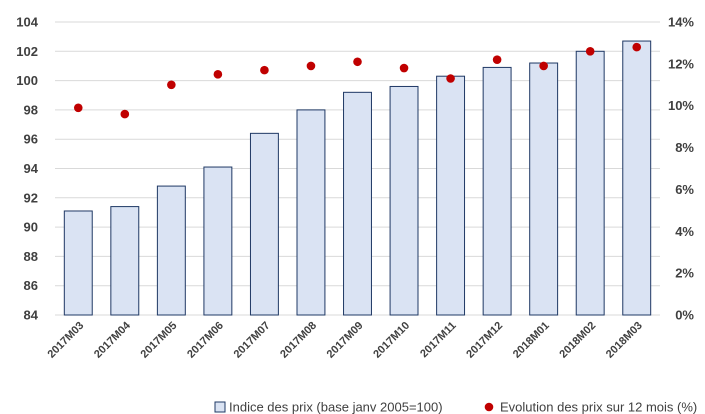 The image size is (705, 414). Describe the element at coordinates (298, 340) in the screenshot. I see `x-tick-label: 2017M08` at that location.